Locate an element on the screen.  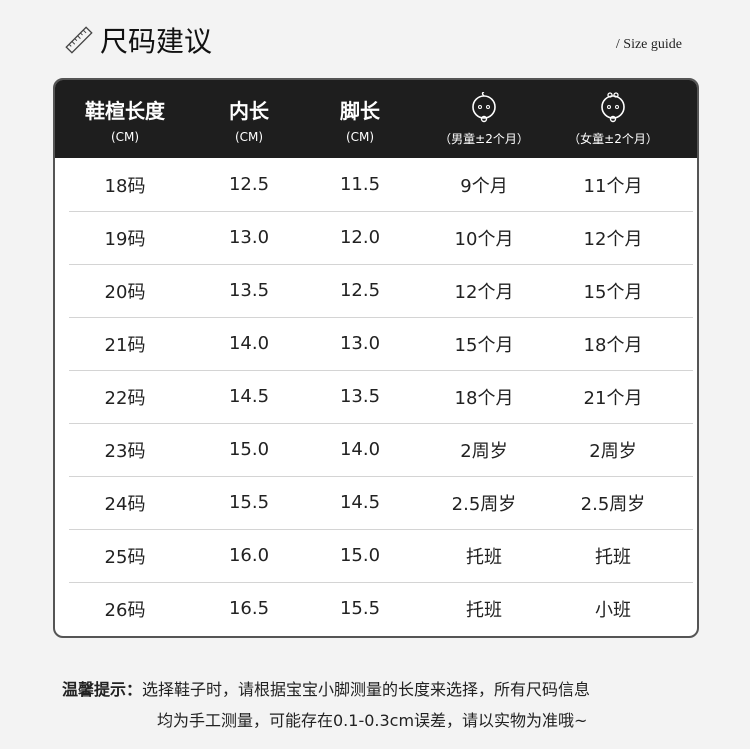
table-row: 21码 14.0 13.0 15个月 18个月 is located at coordinates (376, 343).